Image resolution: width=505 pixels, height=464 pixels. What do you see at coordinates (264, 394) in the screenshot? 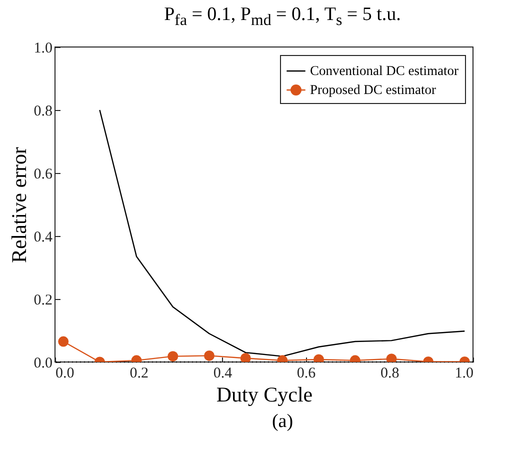
I see `x-axis-title: Duty Cycle` at bounding box center [264, 394].